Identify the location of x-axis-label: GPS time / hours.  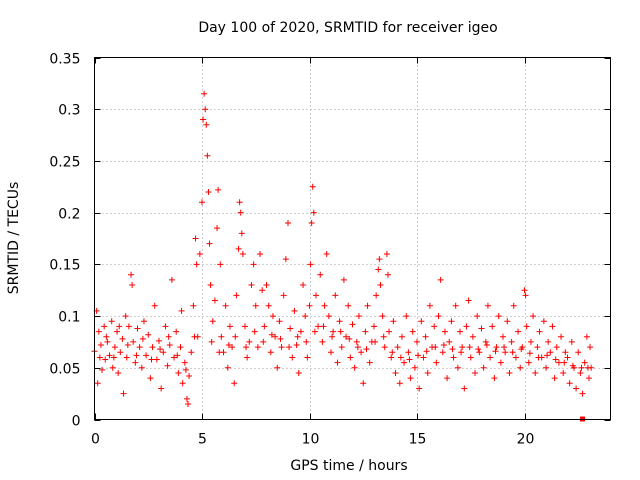
(348, 466).